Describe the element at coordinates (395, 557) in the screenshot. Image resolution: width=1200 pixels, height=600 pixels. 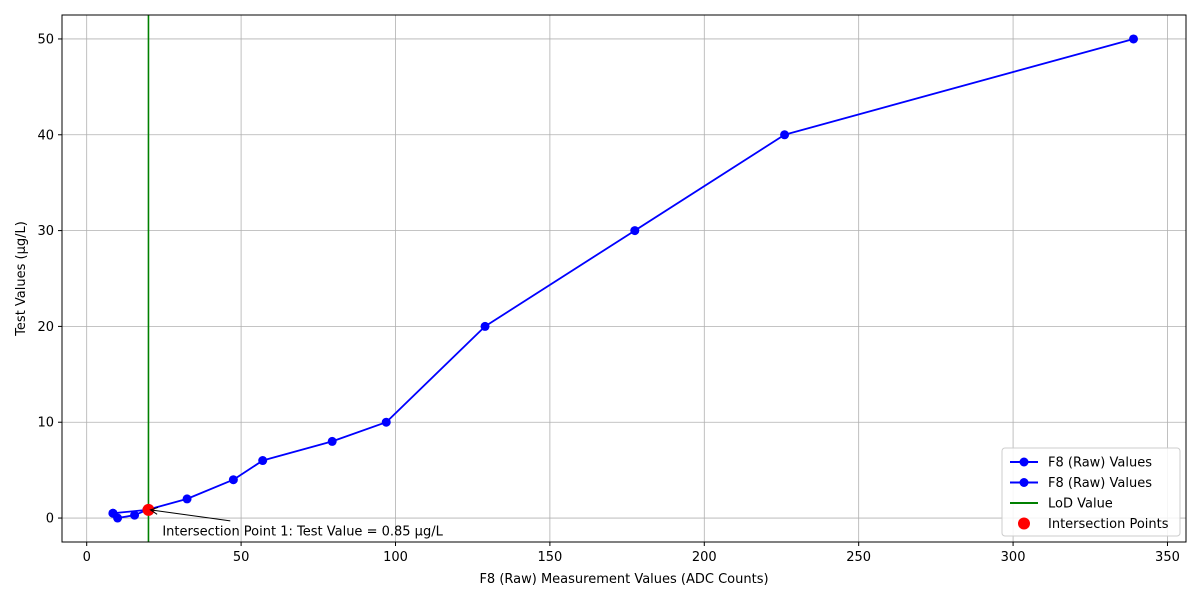
I see `x-tick-label: 100` at that location.